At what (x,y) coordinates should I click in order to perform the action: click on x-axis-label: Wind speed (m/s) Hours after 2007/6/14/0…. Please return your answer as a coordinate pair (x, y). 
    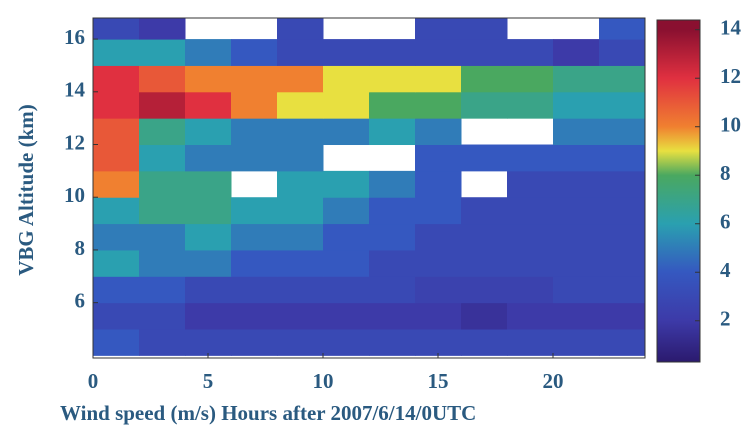
    Looking at the image, I should click on (268, 413).